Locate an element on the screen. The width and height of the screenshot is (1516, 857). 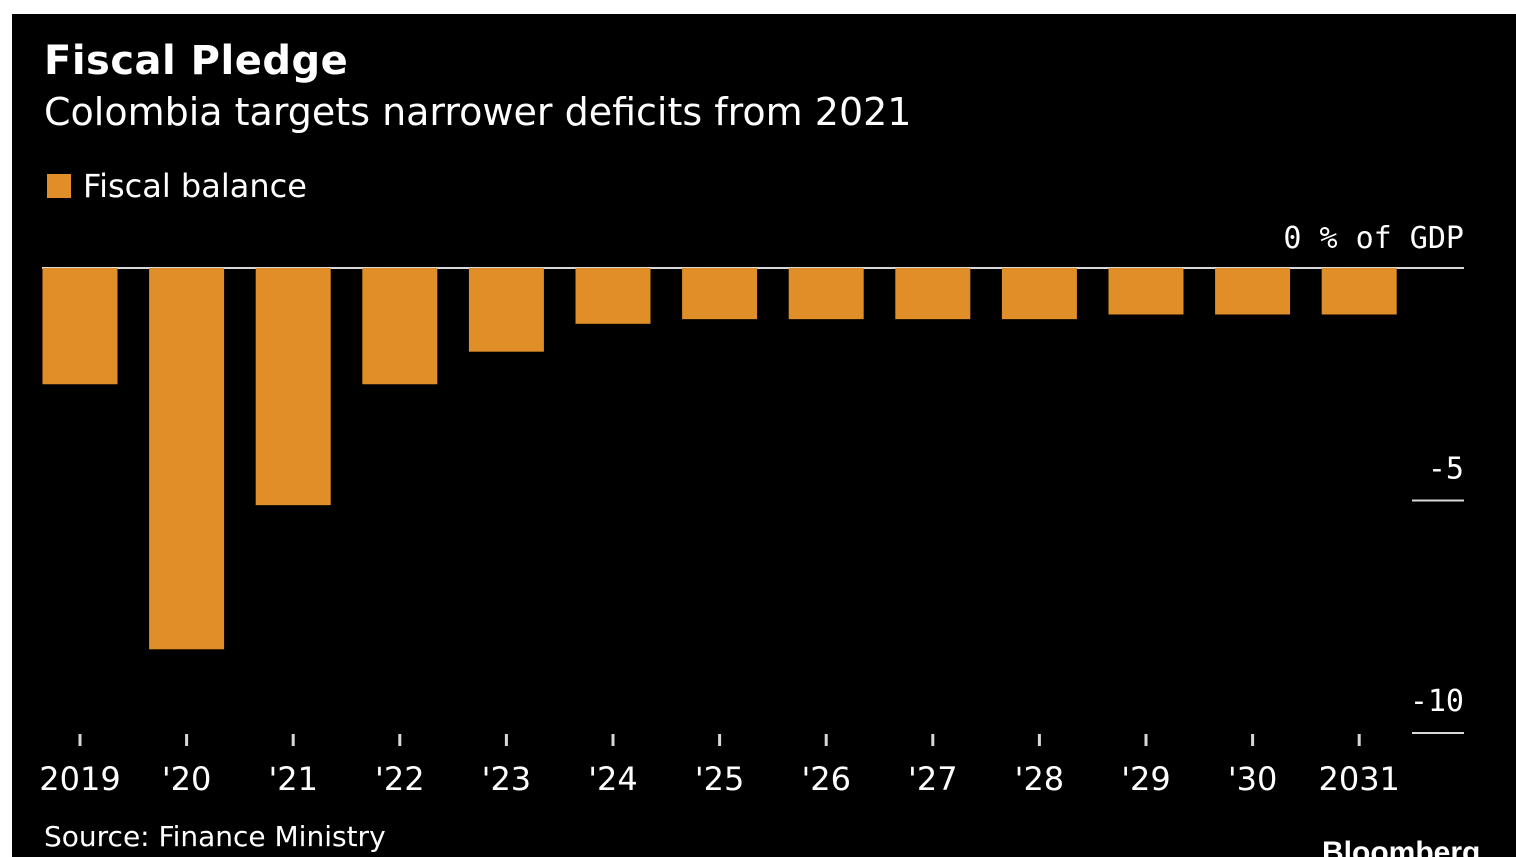
legend-swatch is located at coordinates (59, 186).